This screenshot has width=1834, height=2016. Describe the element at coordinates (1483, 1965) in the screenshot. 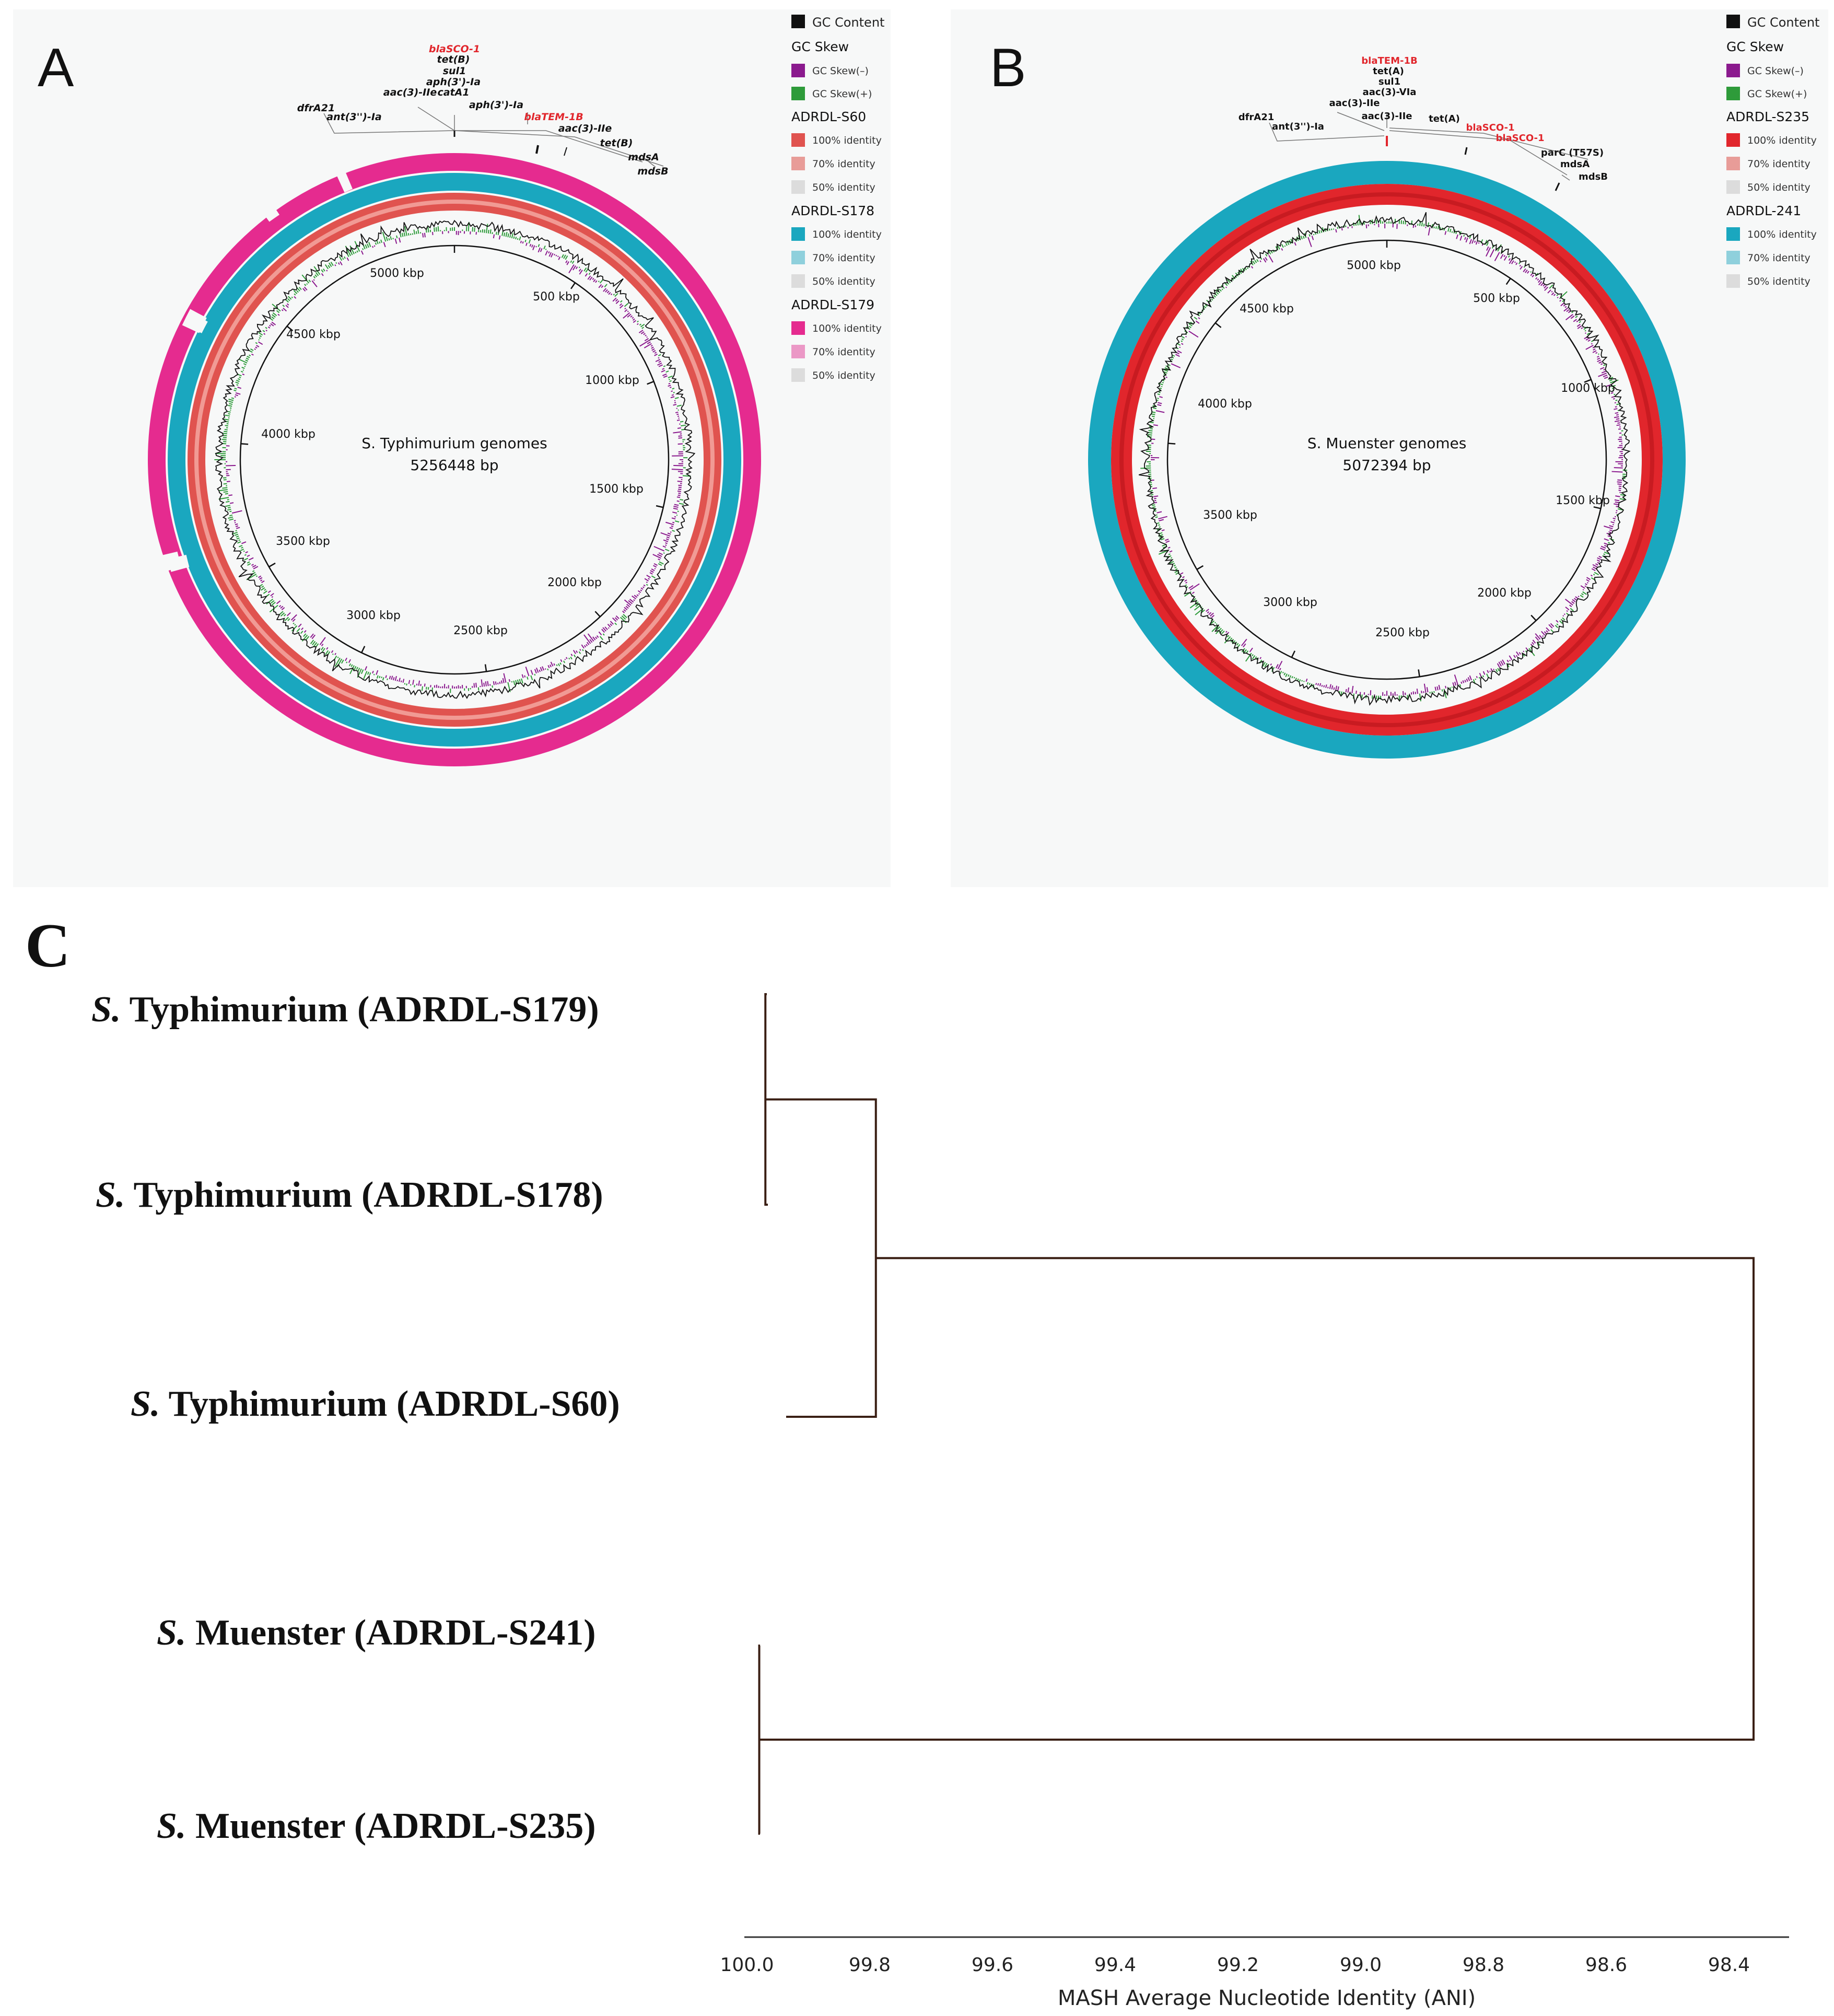

I see `x-tick-label: 98.8` at that location.